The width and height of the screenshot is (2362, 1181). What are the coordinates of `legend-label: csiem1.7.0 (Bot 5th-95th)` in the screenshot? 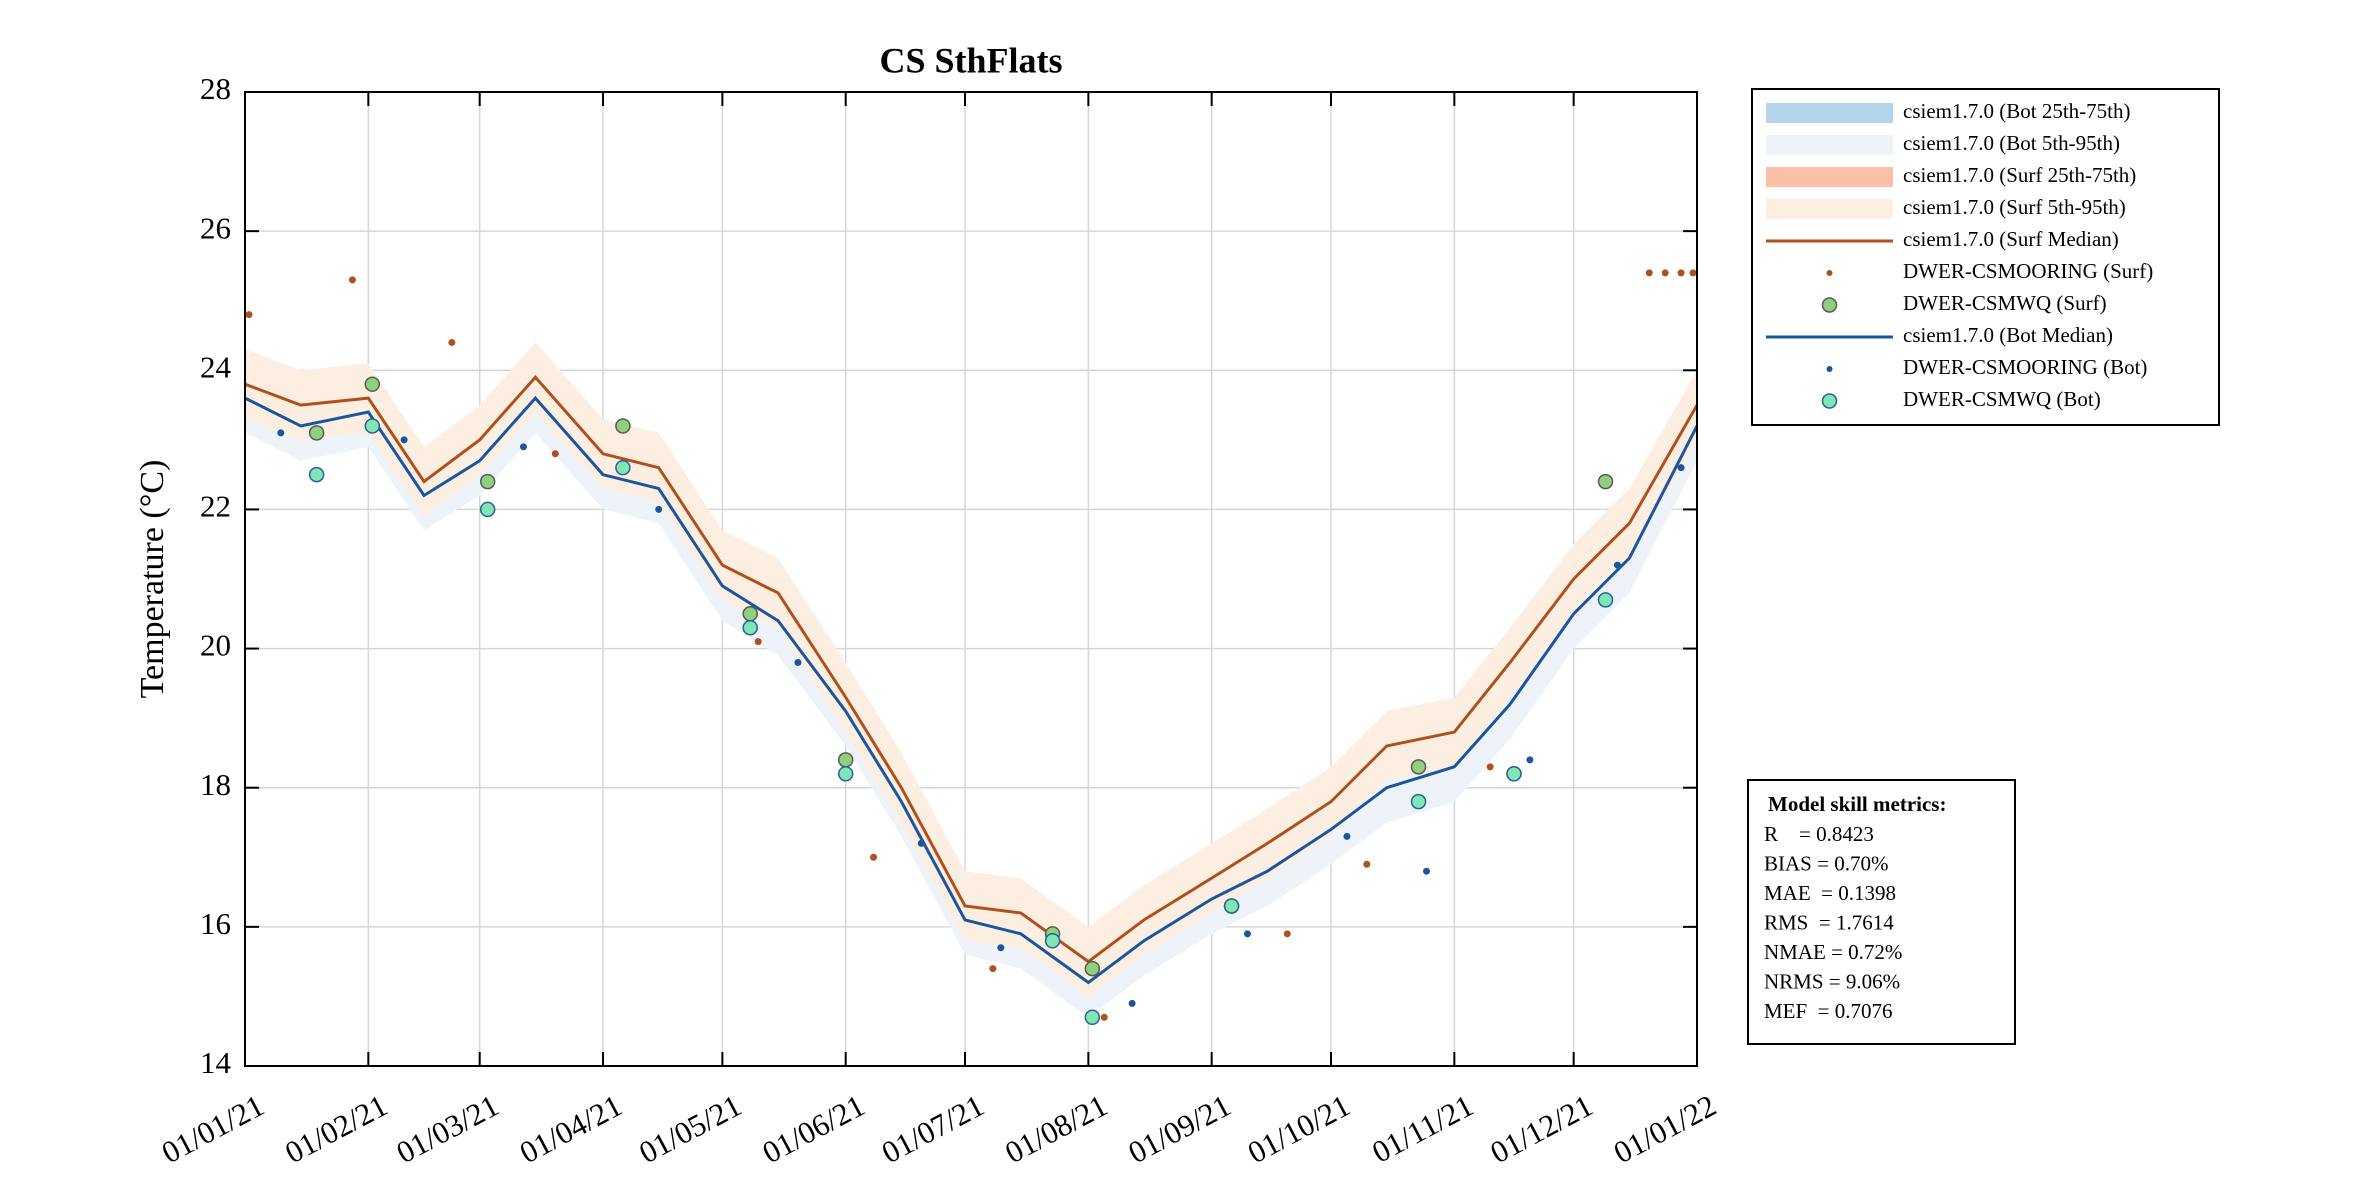 It's located at (2011, 143).